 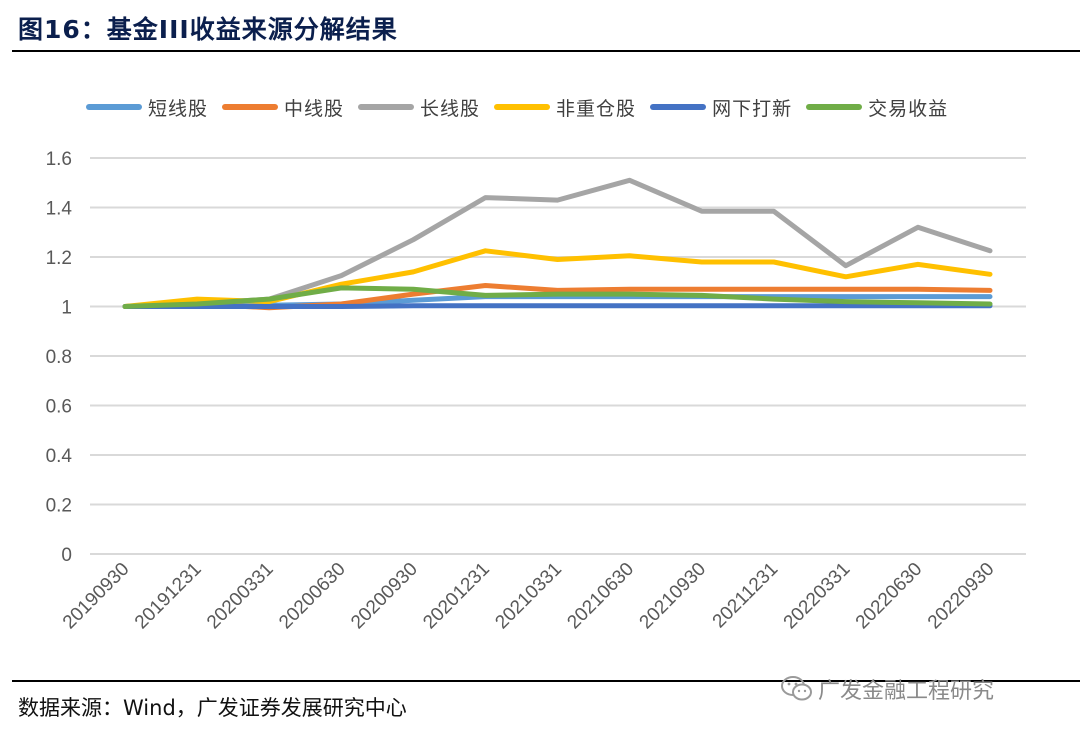 I want to click on legend-label: 短线股, so click(x=178, y=108).